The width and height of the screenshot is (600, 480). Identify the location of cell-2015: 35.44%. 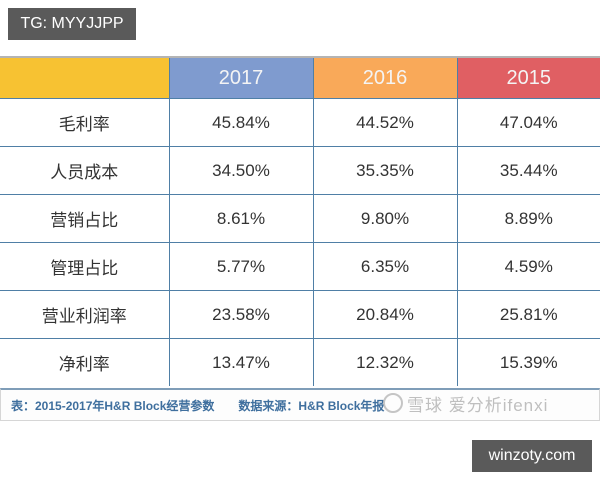
(528, 170).